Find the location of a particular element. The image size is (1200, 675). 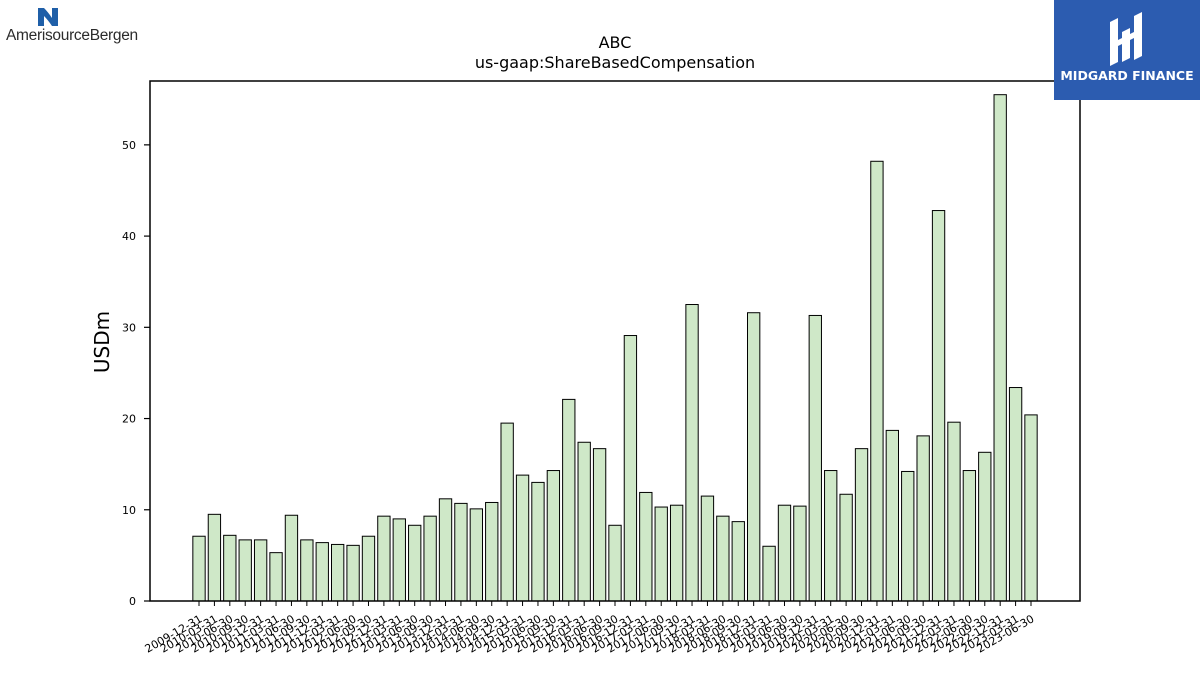

y-axis-label: USDm is located at coordinates (102, 342).